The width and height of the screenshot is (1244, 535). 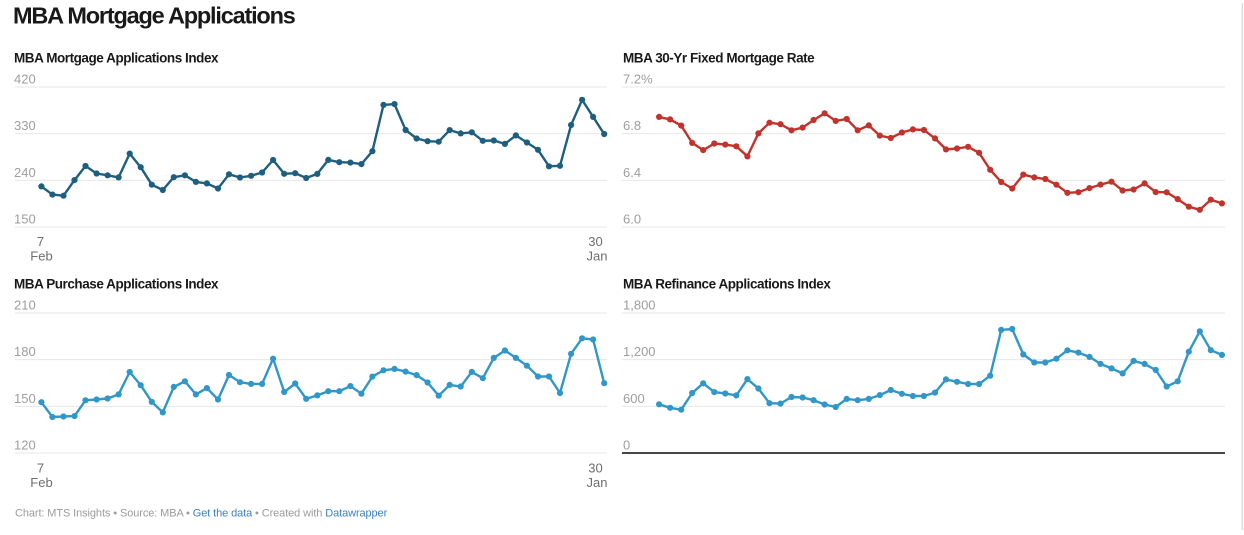 What do you see at coordinates (154, 16) in the screenshot?
I see `svg-text: MBA Mortgage Applications` at bounding box center [154, 16].